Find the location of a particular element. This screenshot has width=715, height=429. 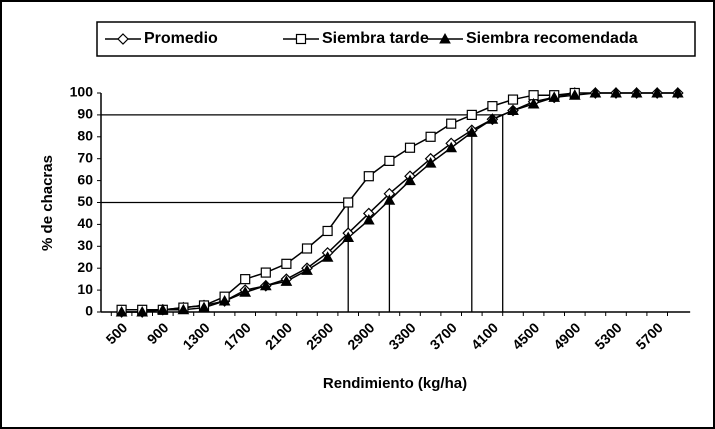

marker-diamond is located at coordinates (123, 39).